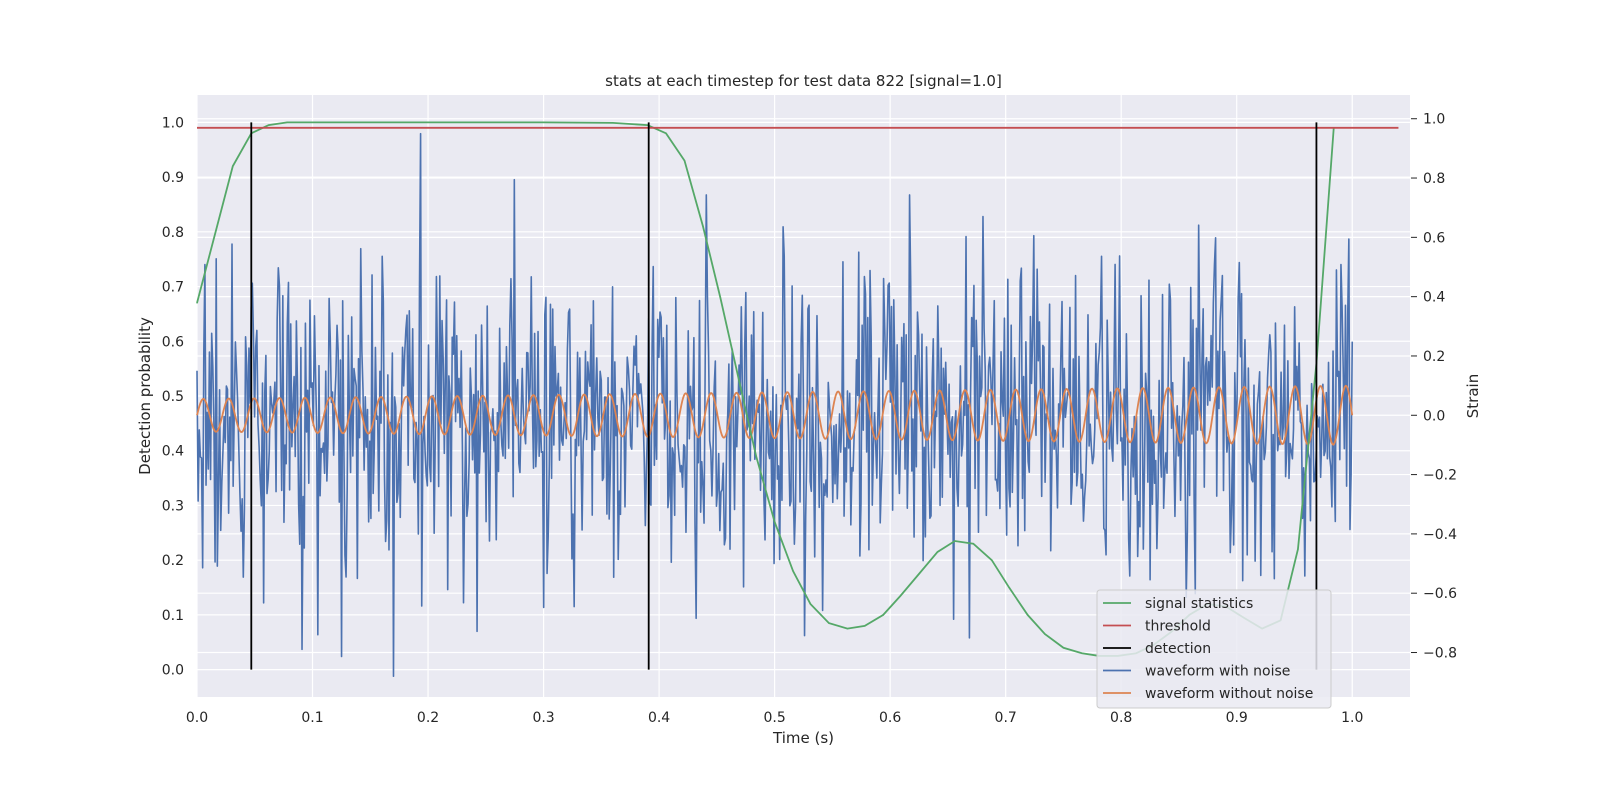 The height and width of the screenshot is (800, 1600). What do you see at coordinates (173, 616) in the screenshot?
I see `y-tick-label: 0.1` at bounding box center [173, 616].